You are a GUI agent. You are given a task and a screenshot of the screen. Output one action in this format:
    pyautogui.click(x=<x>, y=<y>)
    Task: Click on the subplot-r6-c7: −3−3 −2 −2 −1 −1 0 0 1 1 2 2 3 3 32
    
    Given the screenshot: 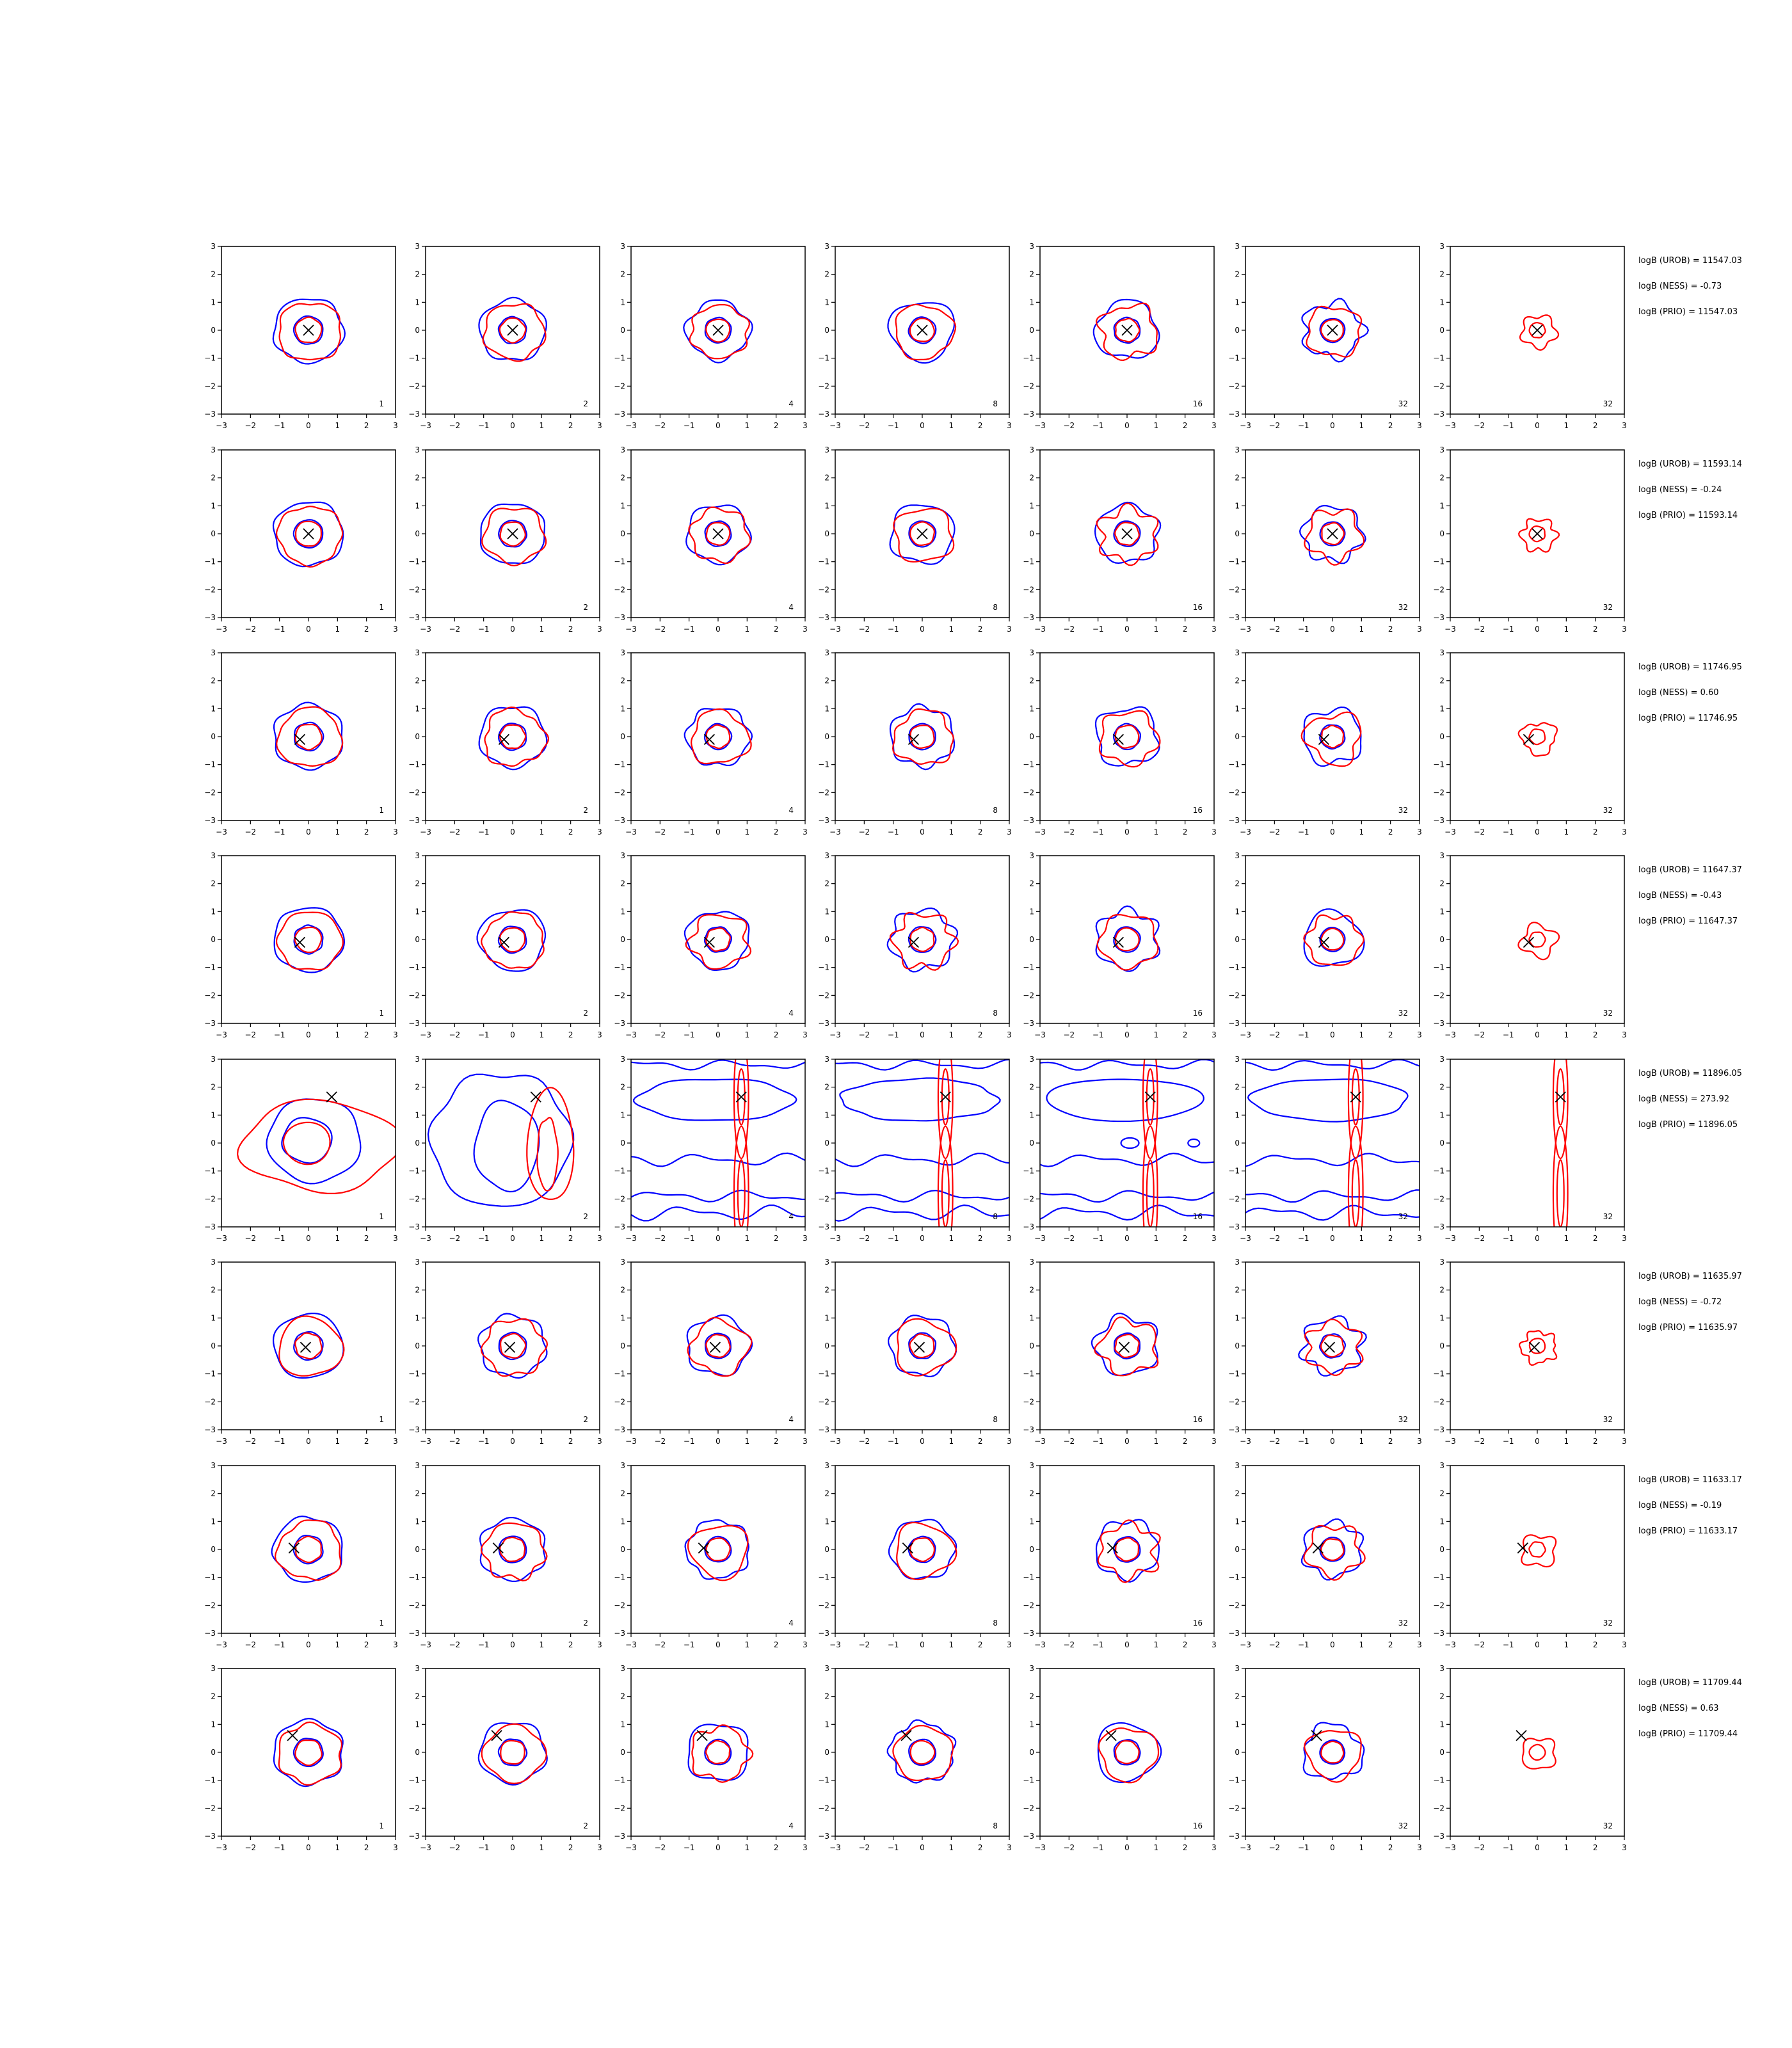 What is the action you would take?
    pyautogui.click(x=1530, y=1352)
    